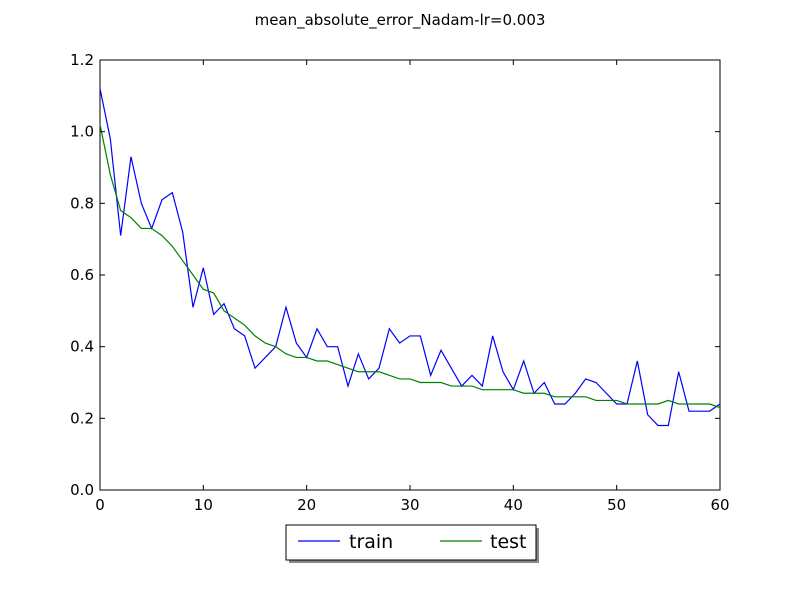 The width and height of the screenshot is (800, 600). I want to click on x-tick-label: 30, so click(409, 505).